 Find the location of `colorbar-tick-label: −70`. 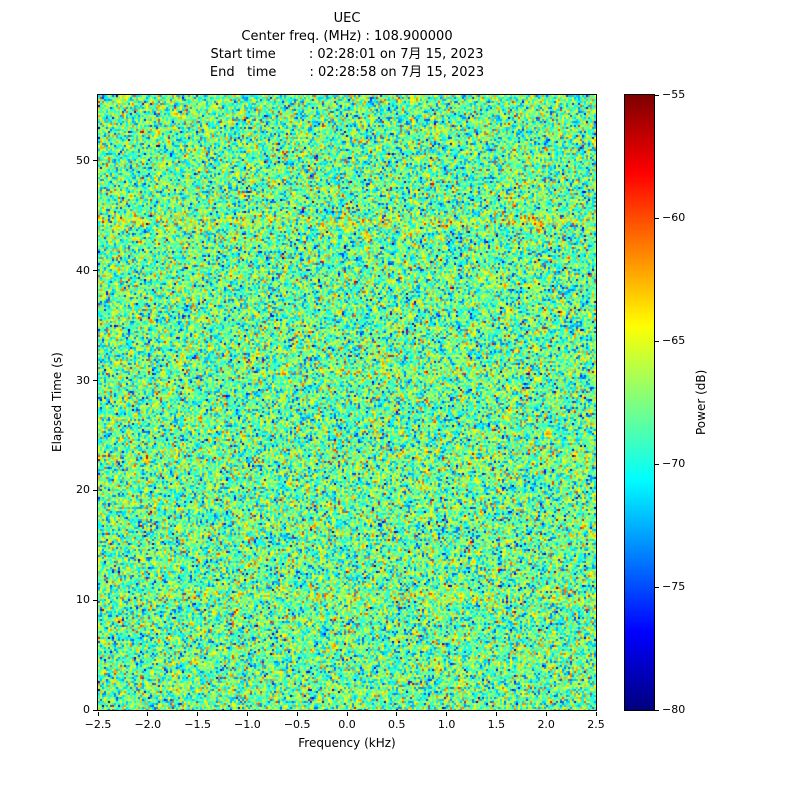

colorbar-tick-label: −70 is located at coordinates (674, 463).